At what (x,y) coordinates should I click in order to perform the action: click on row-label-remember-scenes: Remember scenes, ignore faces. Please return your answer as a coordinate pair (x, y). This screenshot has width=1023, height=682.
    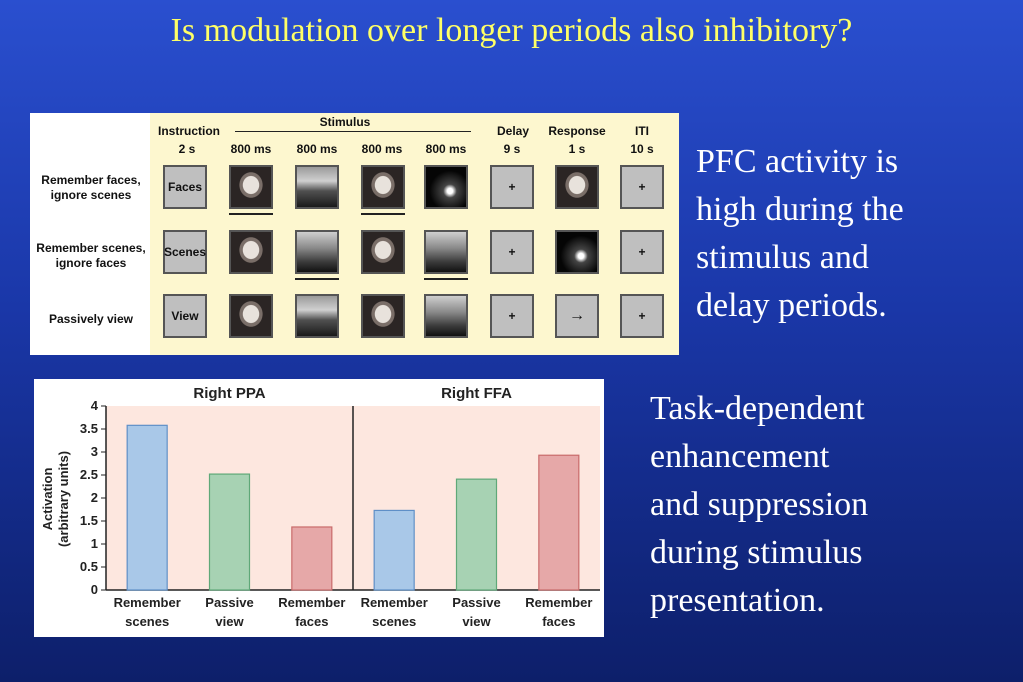
    Looking at the image, I should click on (91, 255).